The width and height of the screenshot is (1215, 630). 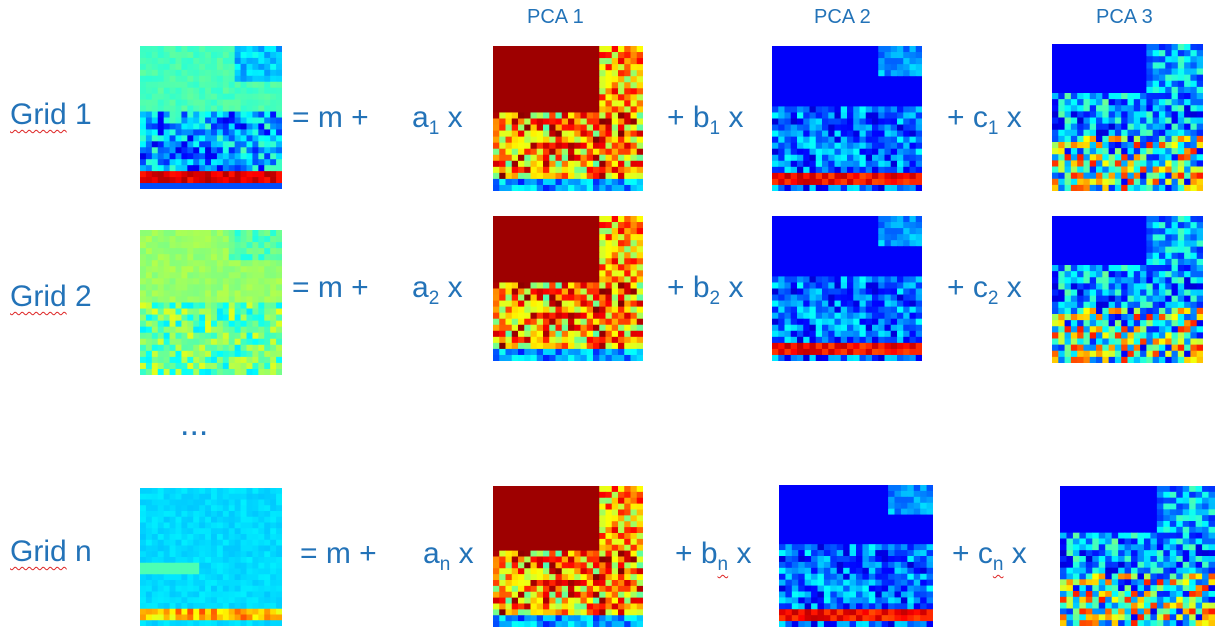 I want to click on pca3-header: PCA 3, so click(x=1124, y=17).